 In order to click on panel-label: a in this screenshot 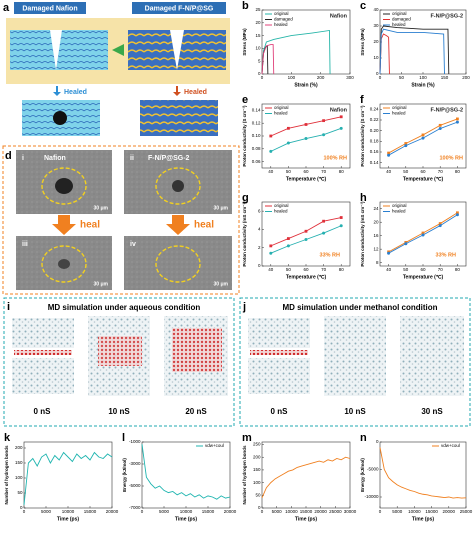, I will do `click(6, 8)`.